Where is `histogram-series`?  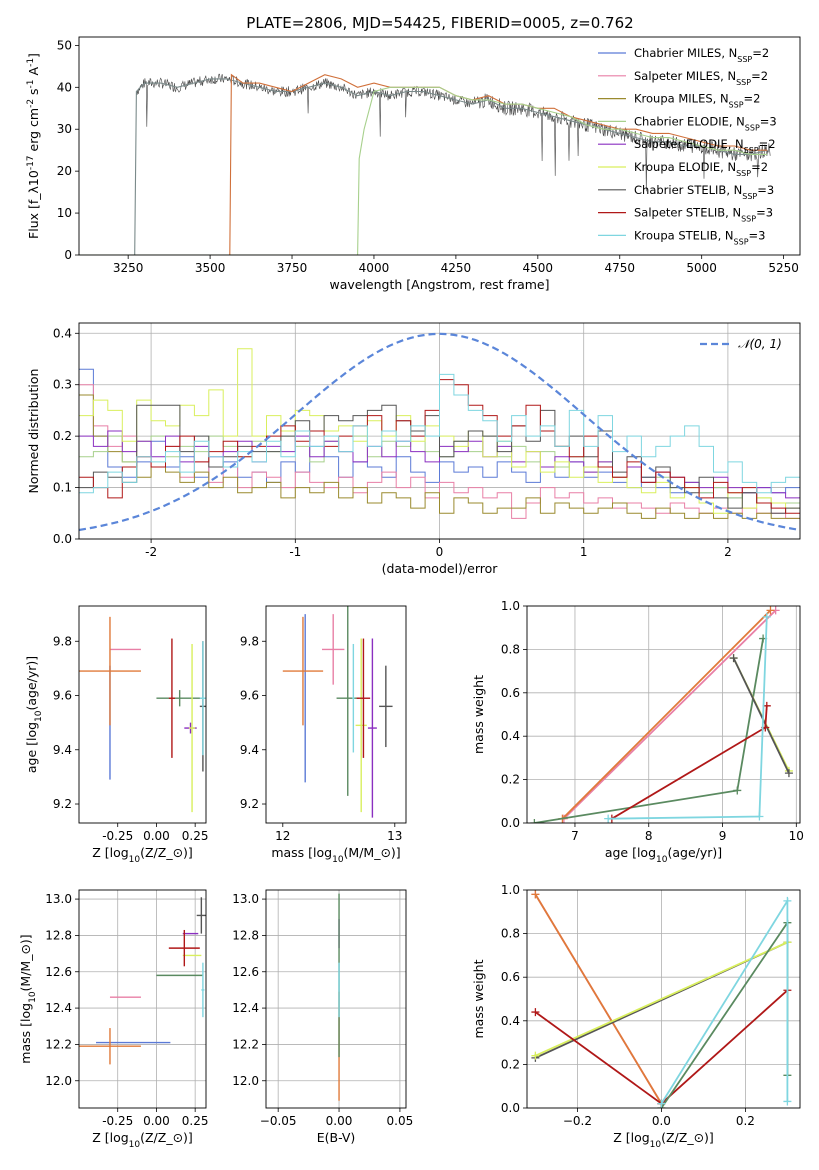
histogram-series is located at coordinates (439, 456).